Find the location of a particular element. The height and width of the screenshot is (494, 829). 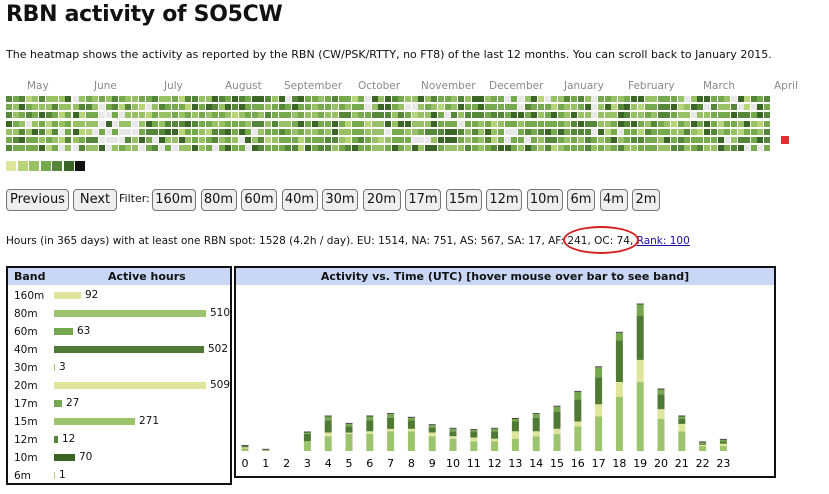

filter-button-12m: 12m is located at coordinates (504, 200).